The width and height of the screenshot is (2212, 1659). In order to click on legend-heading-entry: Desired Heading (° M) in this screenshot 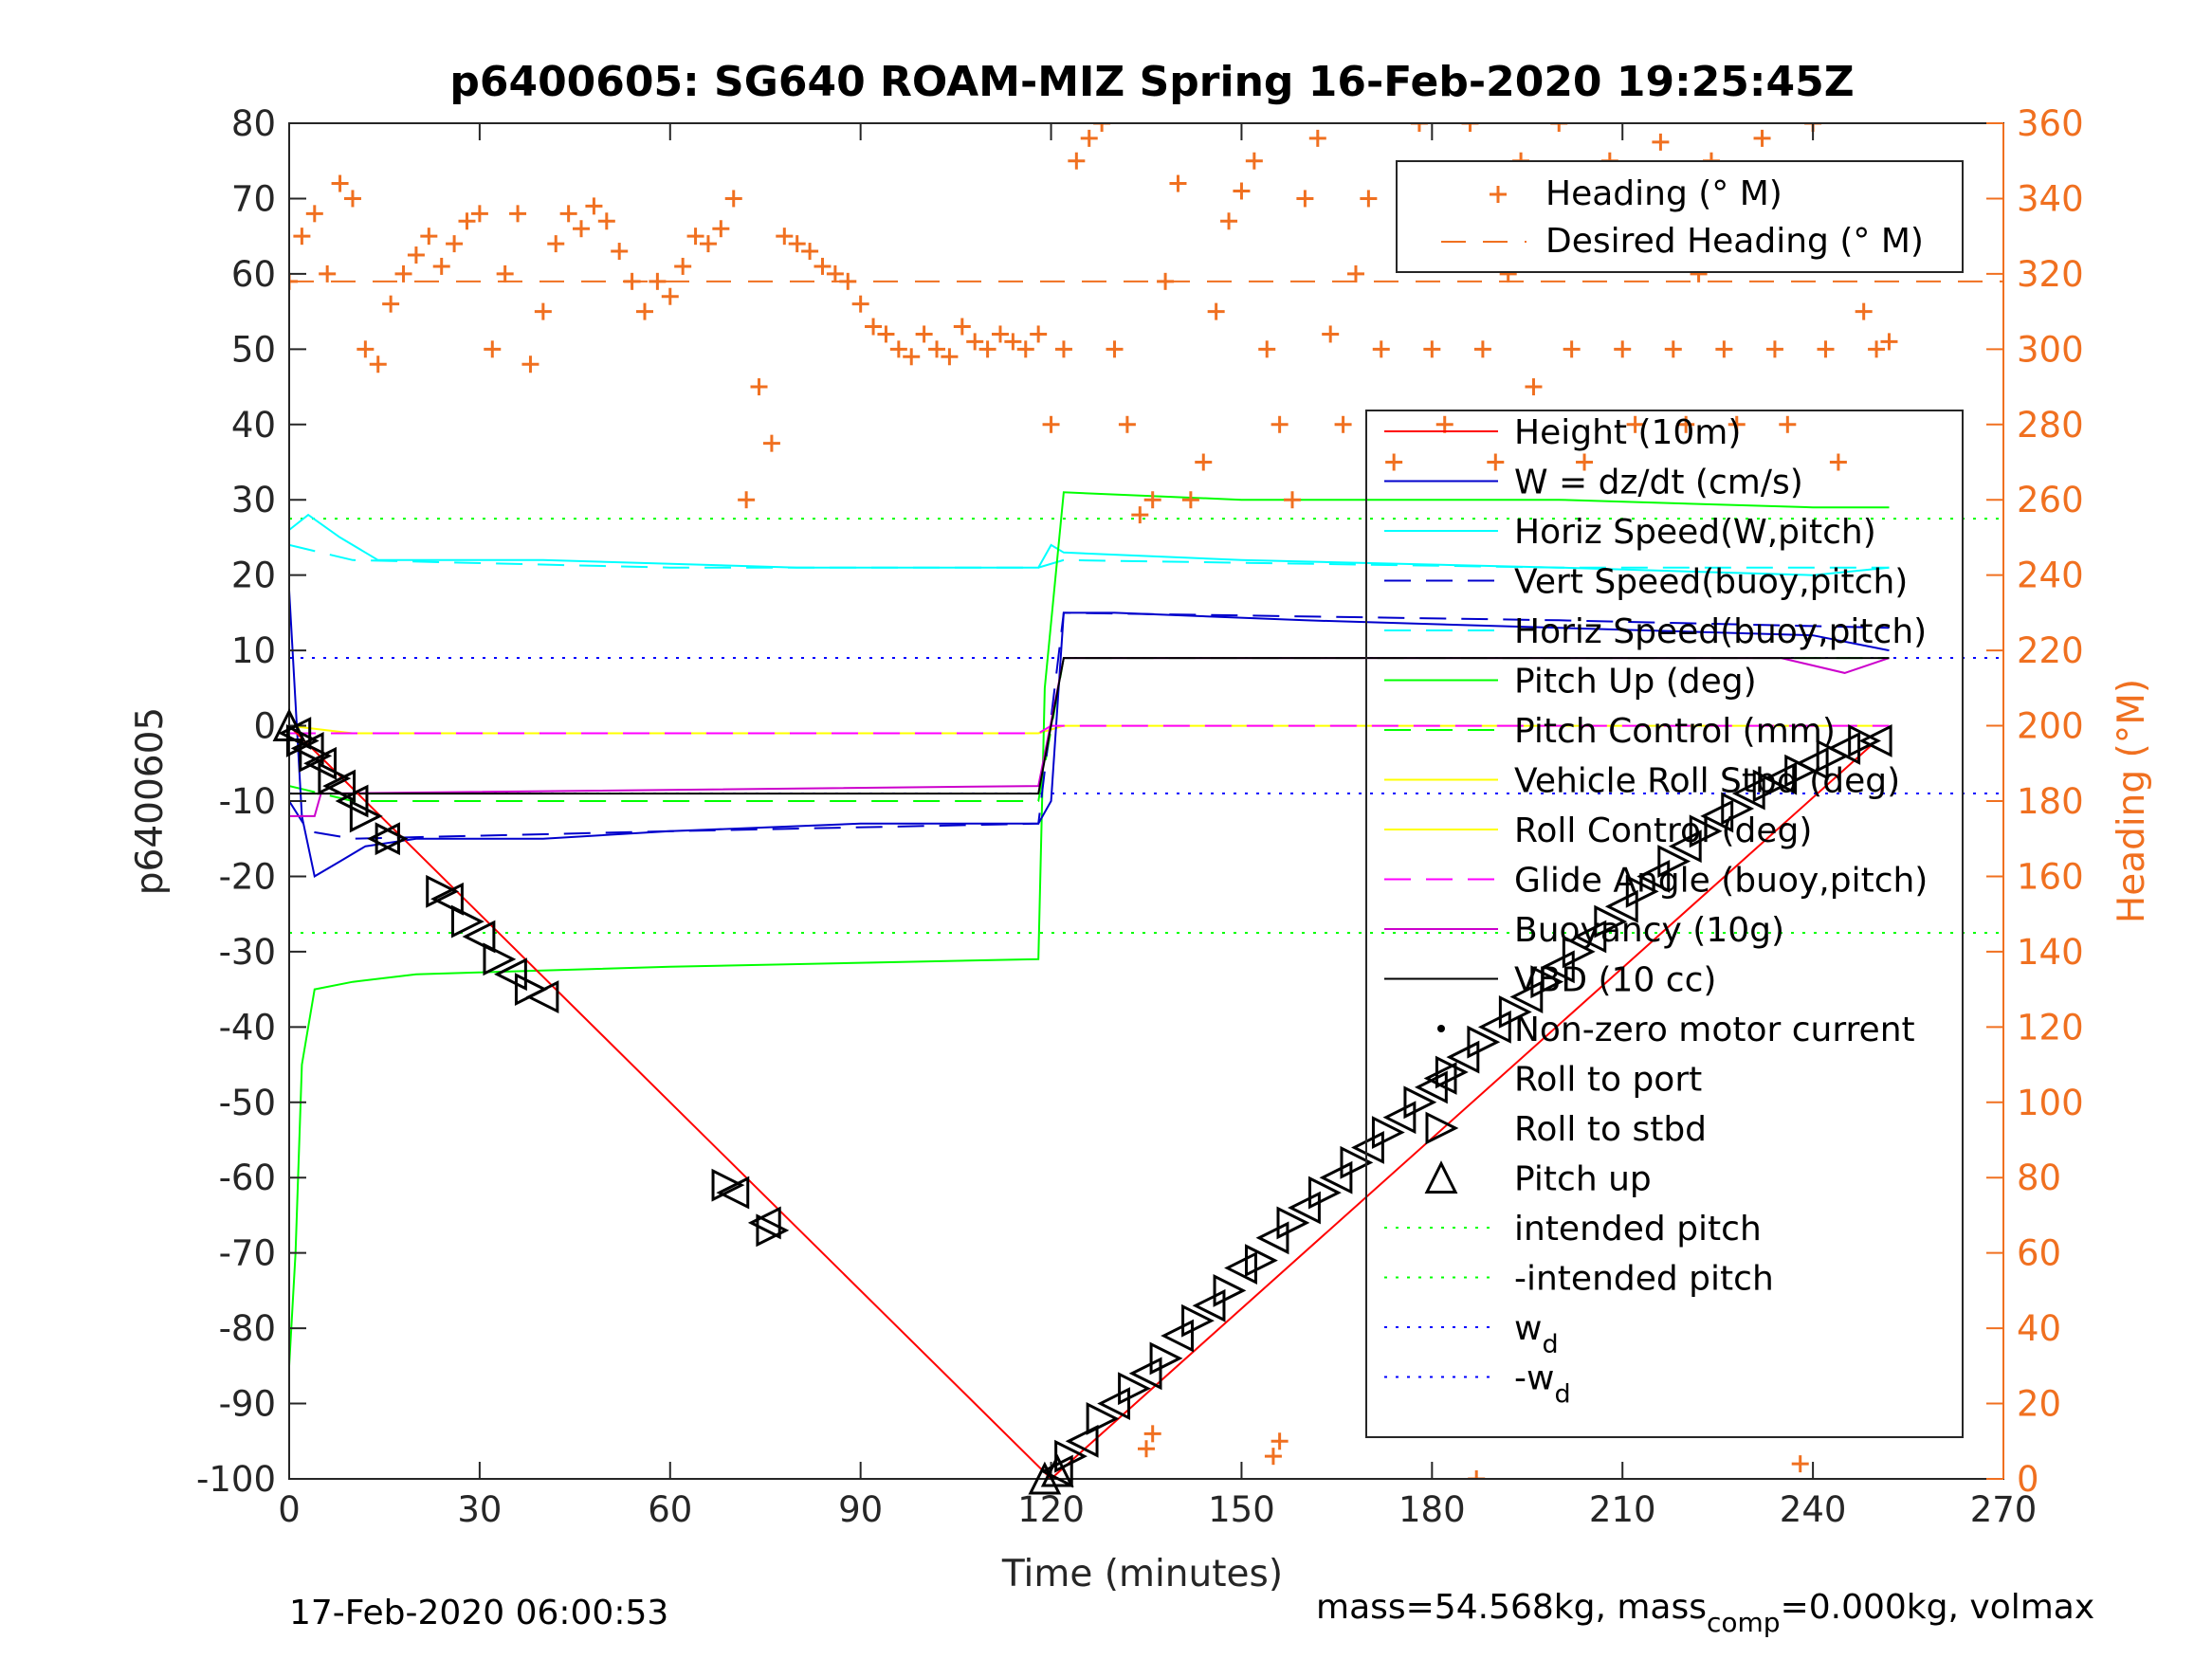, I will do `click(1734, 241)`.